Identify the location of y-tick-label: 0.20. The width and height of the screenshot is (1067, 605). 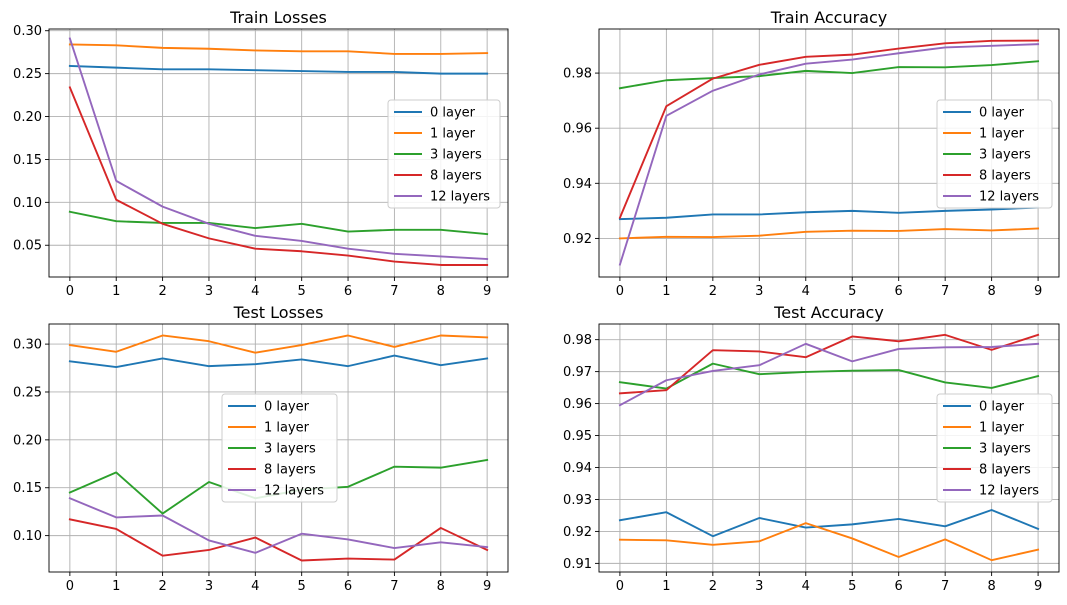
(27, 440).